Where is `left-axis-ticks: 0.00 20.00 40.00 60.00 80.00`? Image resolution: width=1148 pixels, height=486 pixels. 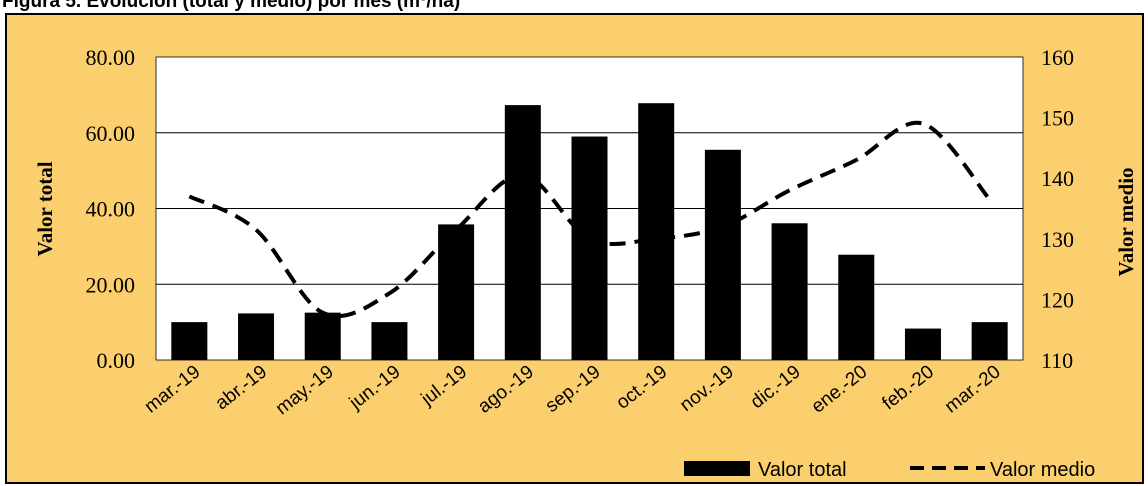
left-axis-ticks: 0.00 20.00 40.00 60.00 80.00 is located at coordinates (111, 209).